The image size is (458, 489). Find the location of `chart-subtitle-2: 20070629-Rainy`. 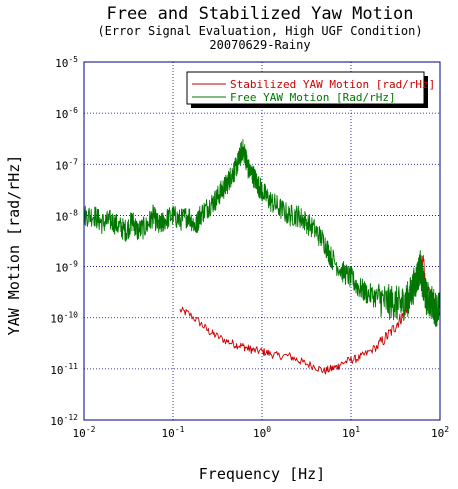

chart-subtitle-2: 20070629-Rainy is located at coordinates (259, 45).